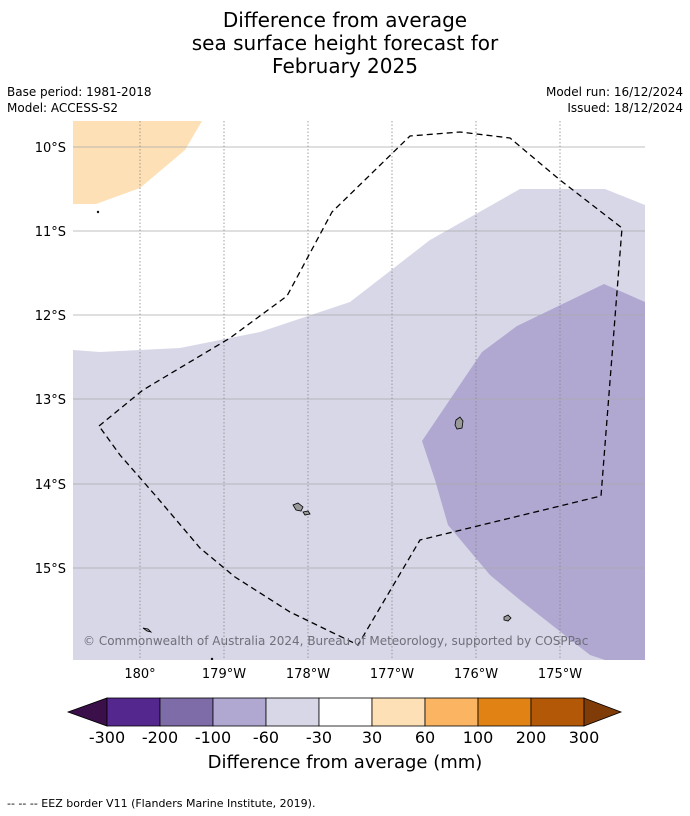 The image size is (690, 816). What do you see at coordinates (306, 513) in the screenshot?
I see `island-futuna` at bounding box center [306, 513].